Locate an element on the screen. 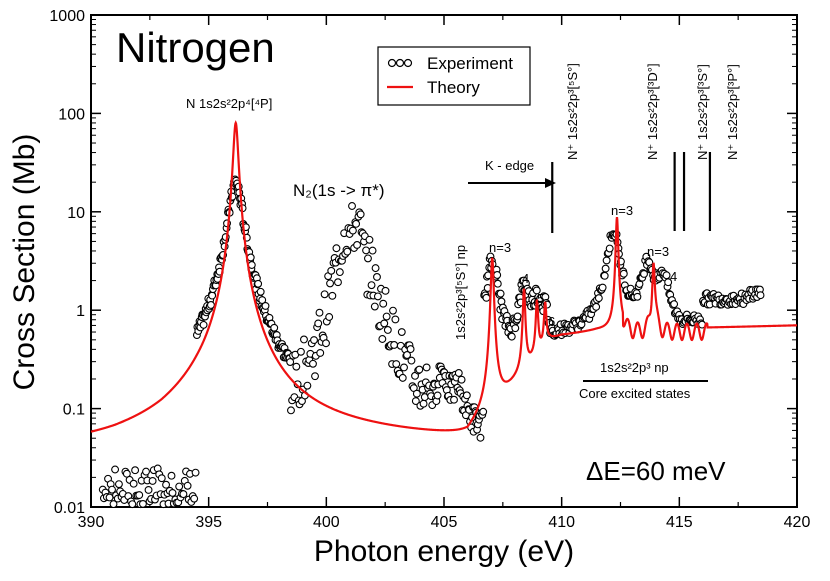 This screenshot has width=830, height=581. molecular-resonance-label: N₂(1s -> π*) is located at coordinates (339, 190).